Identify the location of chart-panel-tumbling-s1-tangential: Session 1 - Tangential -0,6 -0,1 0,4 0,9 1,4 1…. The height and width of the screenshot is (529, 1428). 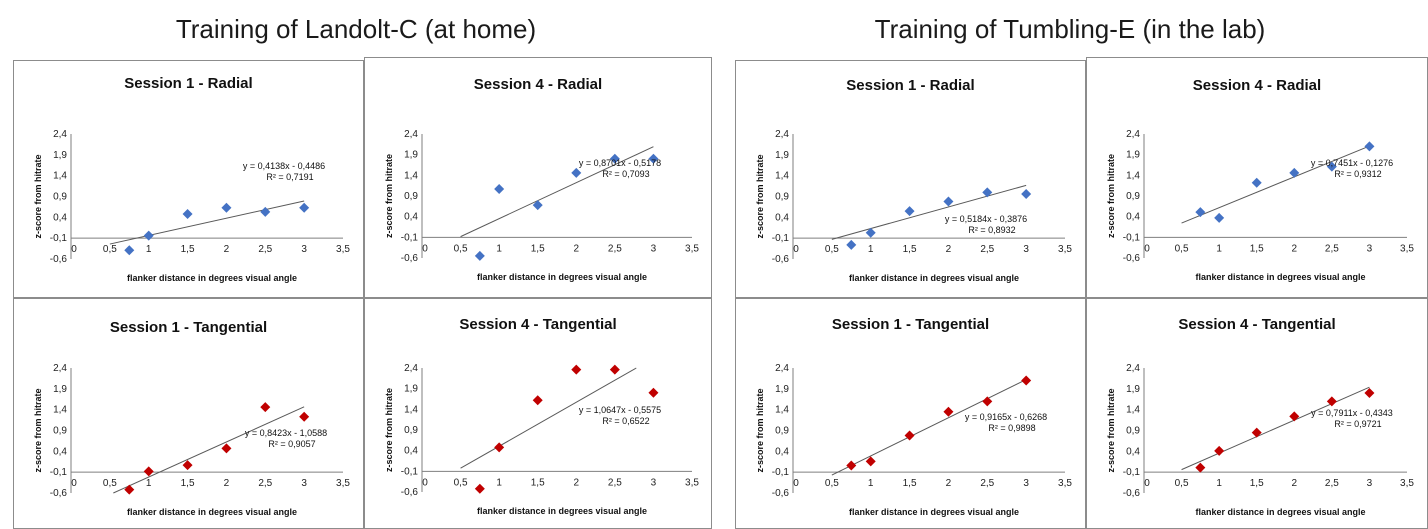
(910, 413).